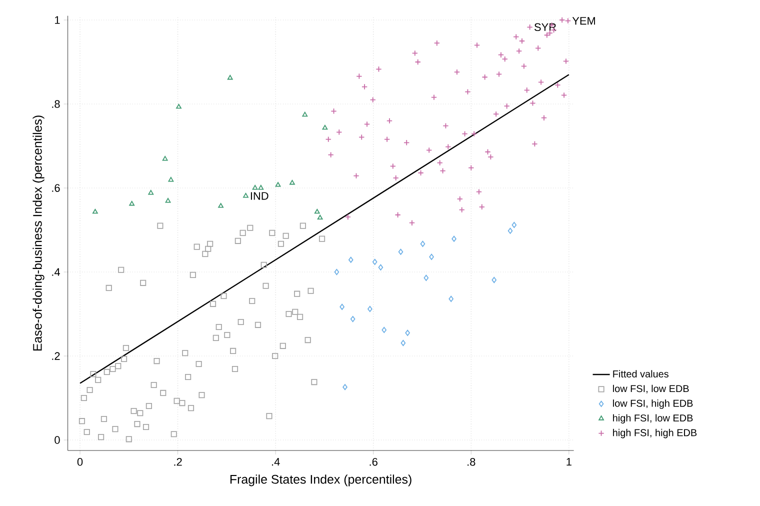 Image resolution: width=760 pixels, height=506 pixels. What do you see at coordinates (569, 462) in the screenshot?
I see `x-tick-label: 1` at bounding box center [569, 462].